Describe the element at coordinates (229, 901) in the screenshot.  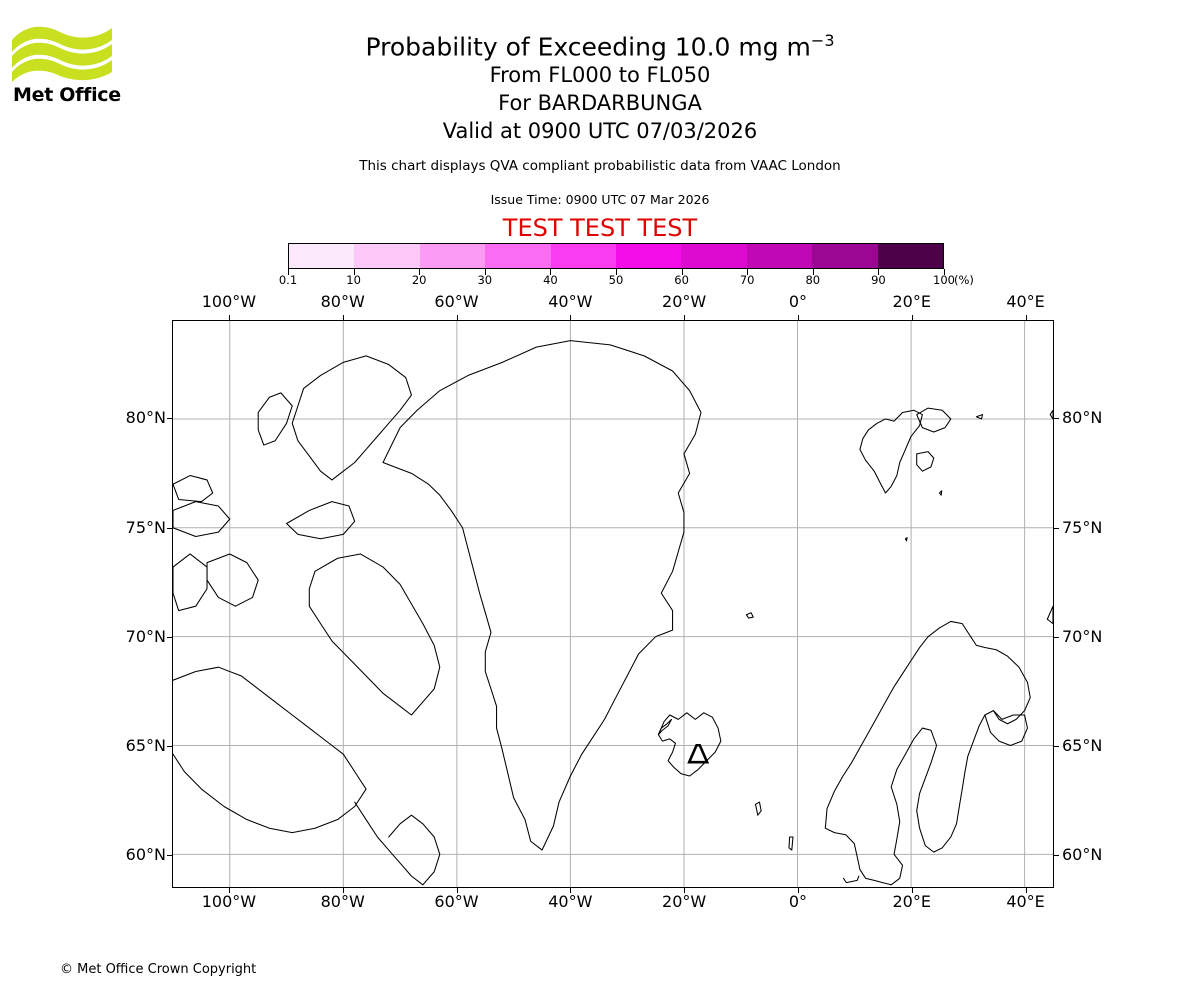
I see `lon-label-bottom-0: 100°W` at that location.